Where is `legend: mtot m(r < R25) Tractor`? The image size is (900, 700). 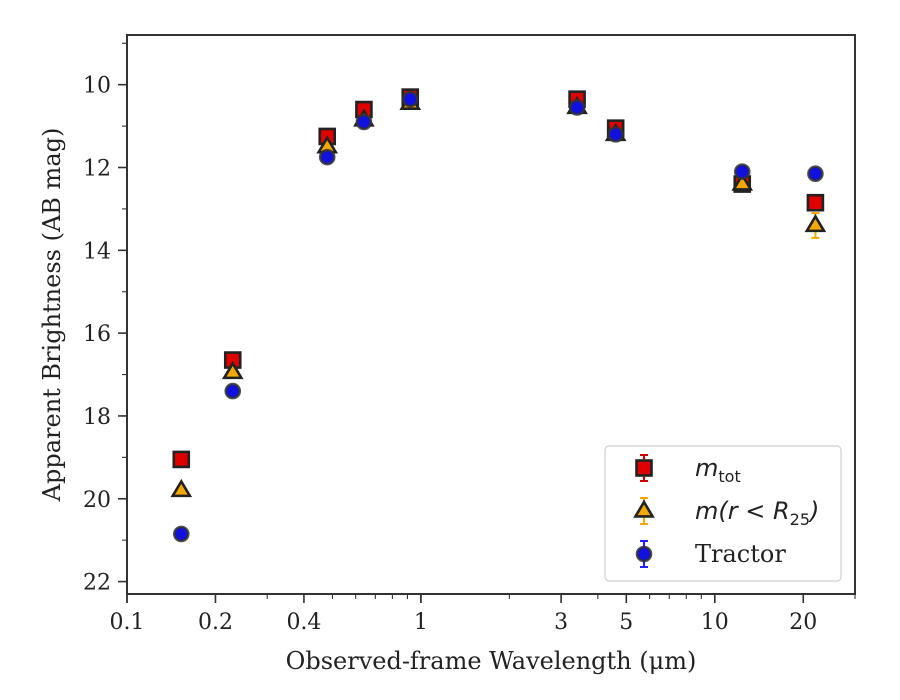 legend: mtot m(r < R25) Tractor is located at coordinates (723, 513).